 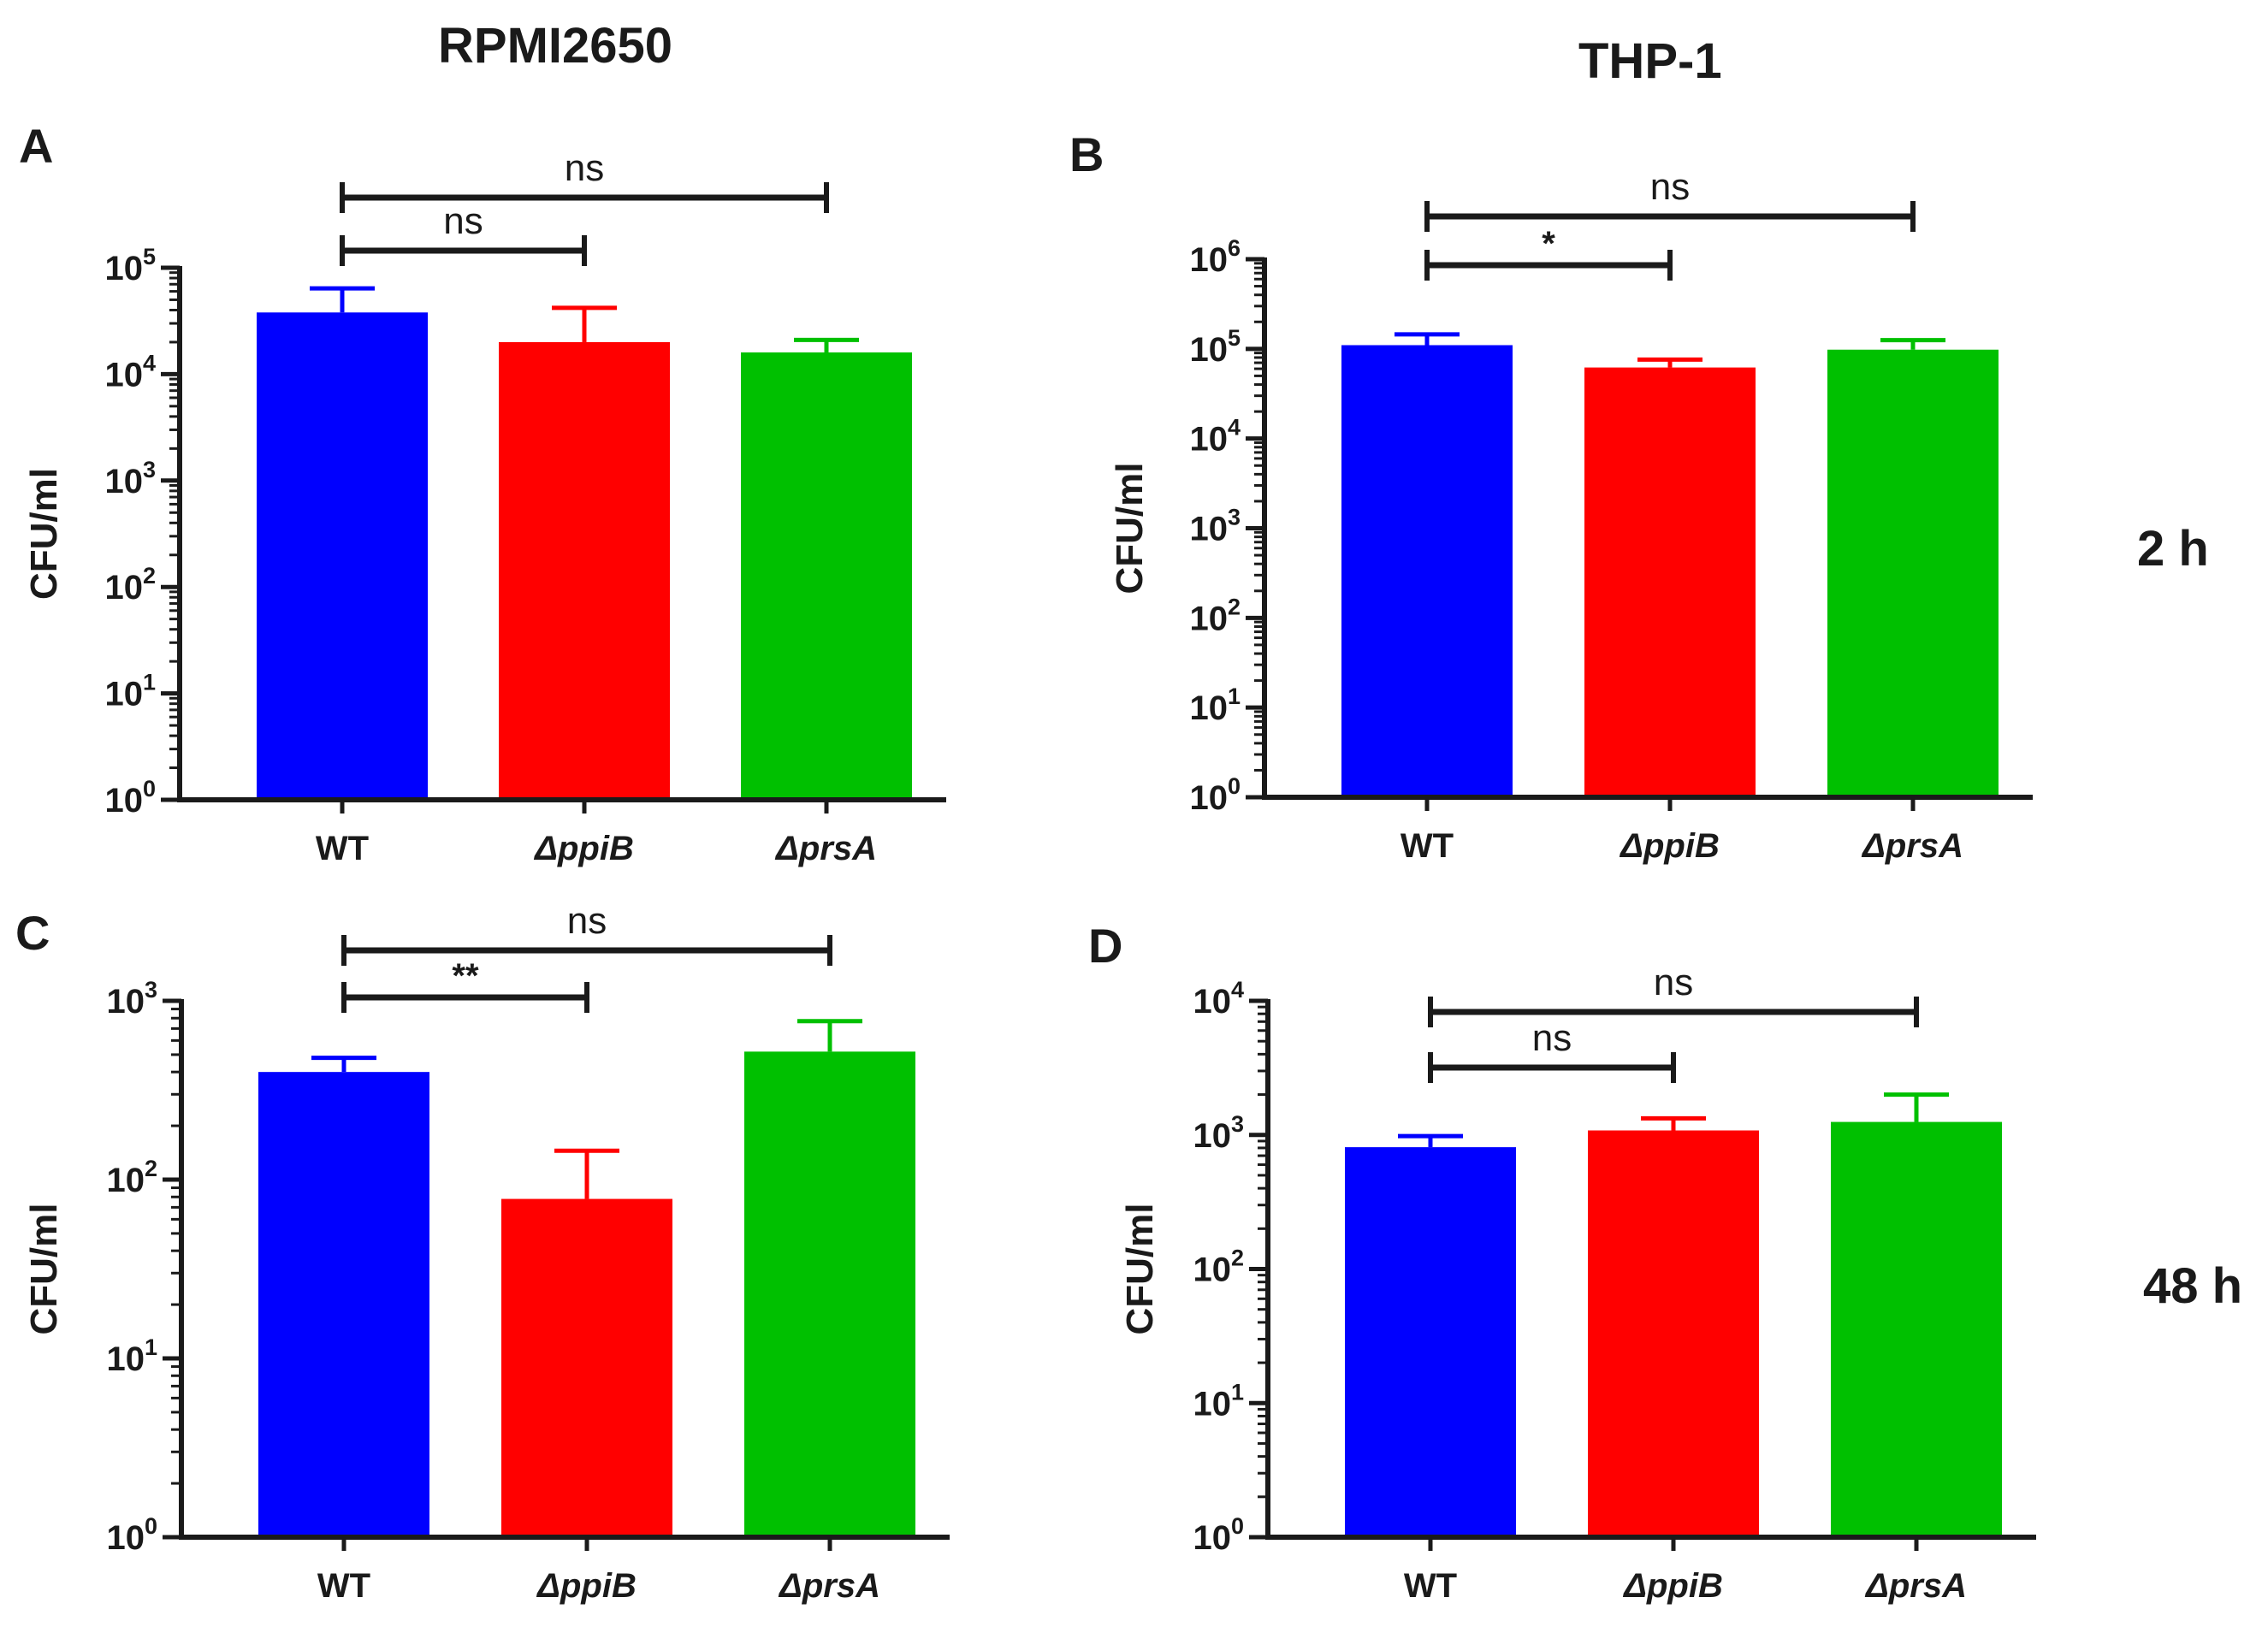 I want to click on significance-label: **, so click(x=465, y=976).